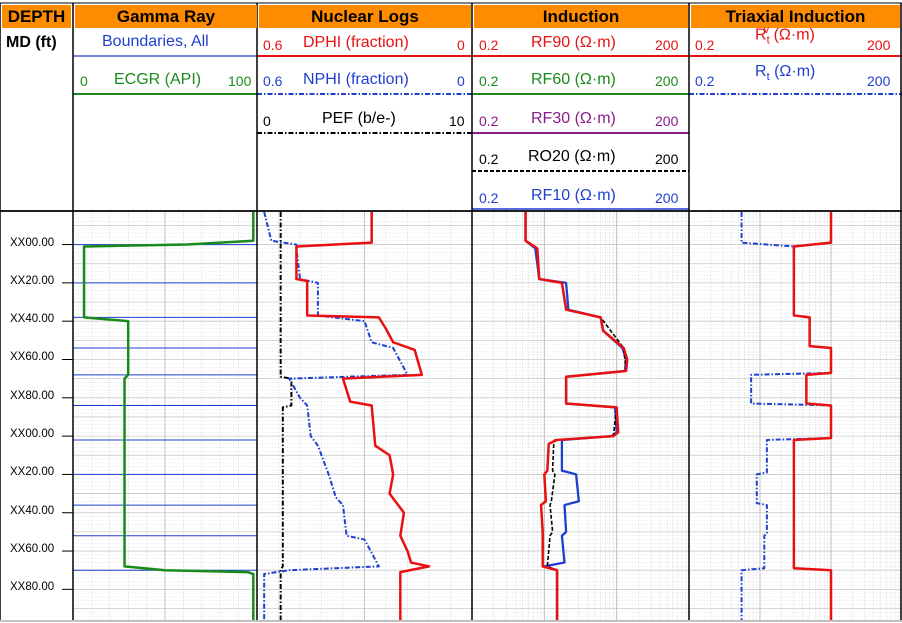  Describe the element at coordinates (359, 118) in the screenshot. I see `pef-label: PEF (b/e-)` at that location.